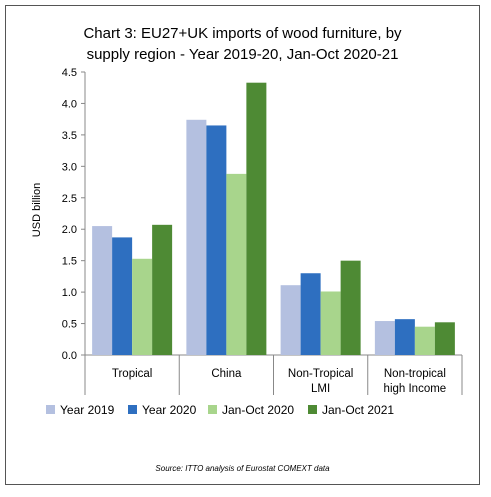 The height and width of the screenshot is (497, 491). Describe the element at coordinates (69, 136) in the screenshot. I see `y-tick-label: 3.5` at that location.